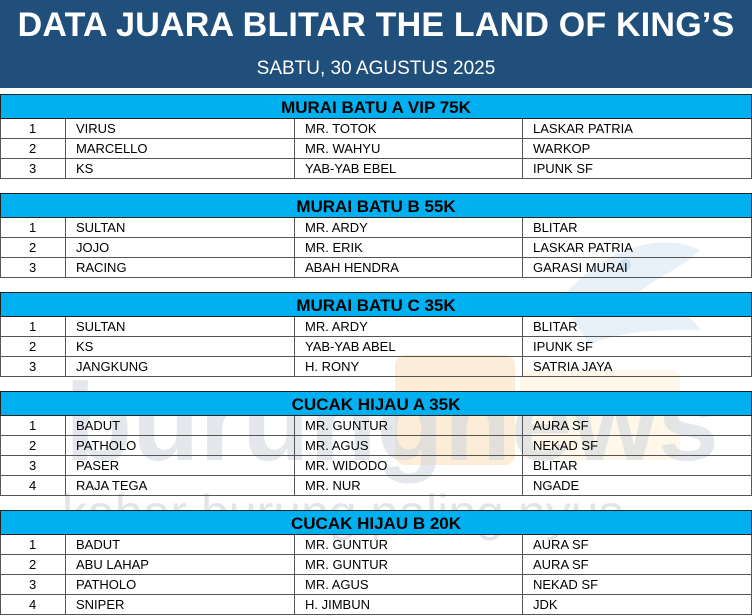  I want to click on table-row: 2 PATHOLO MR. AGUS NEKAD SF, so click(376, 446).